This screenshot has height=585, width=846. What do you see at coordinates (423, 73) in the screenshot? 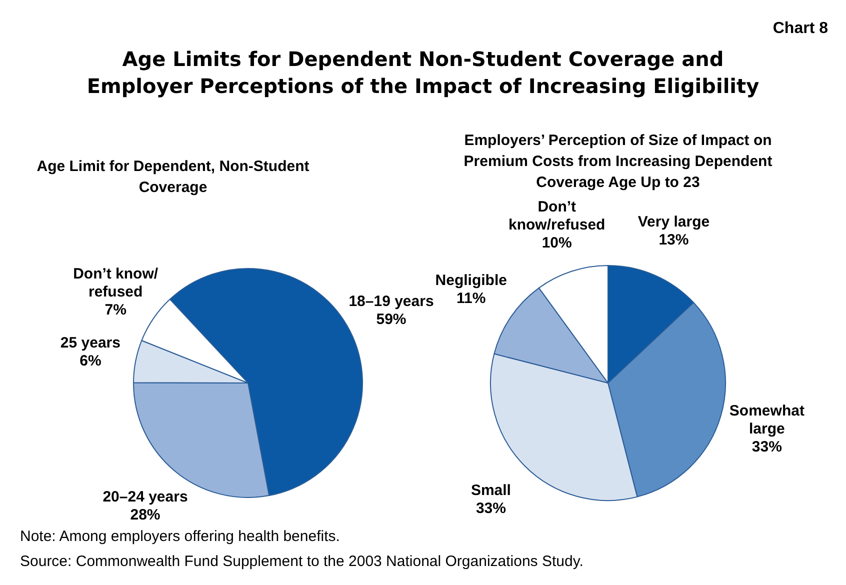
I see `chart-title: Age Limits for Dependent Non-Student Coverage and Employer Perceptions of the Impact of Increasing Eligibility` at bounding box center [423, 73].